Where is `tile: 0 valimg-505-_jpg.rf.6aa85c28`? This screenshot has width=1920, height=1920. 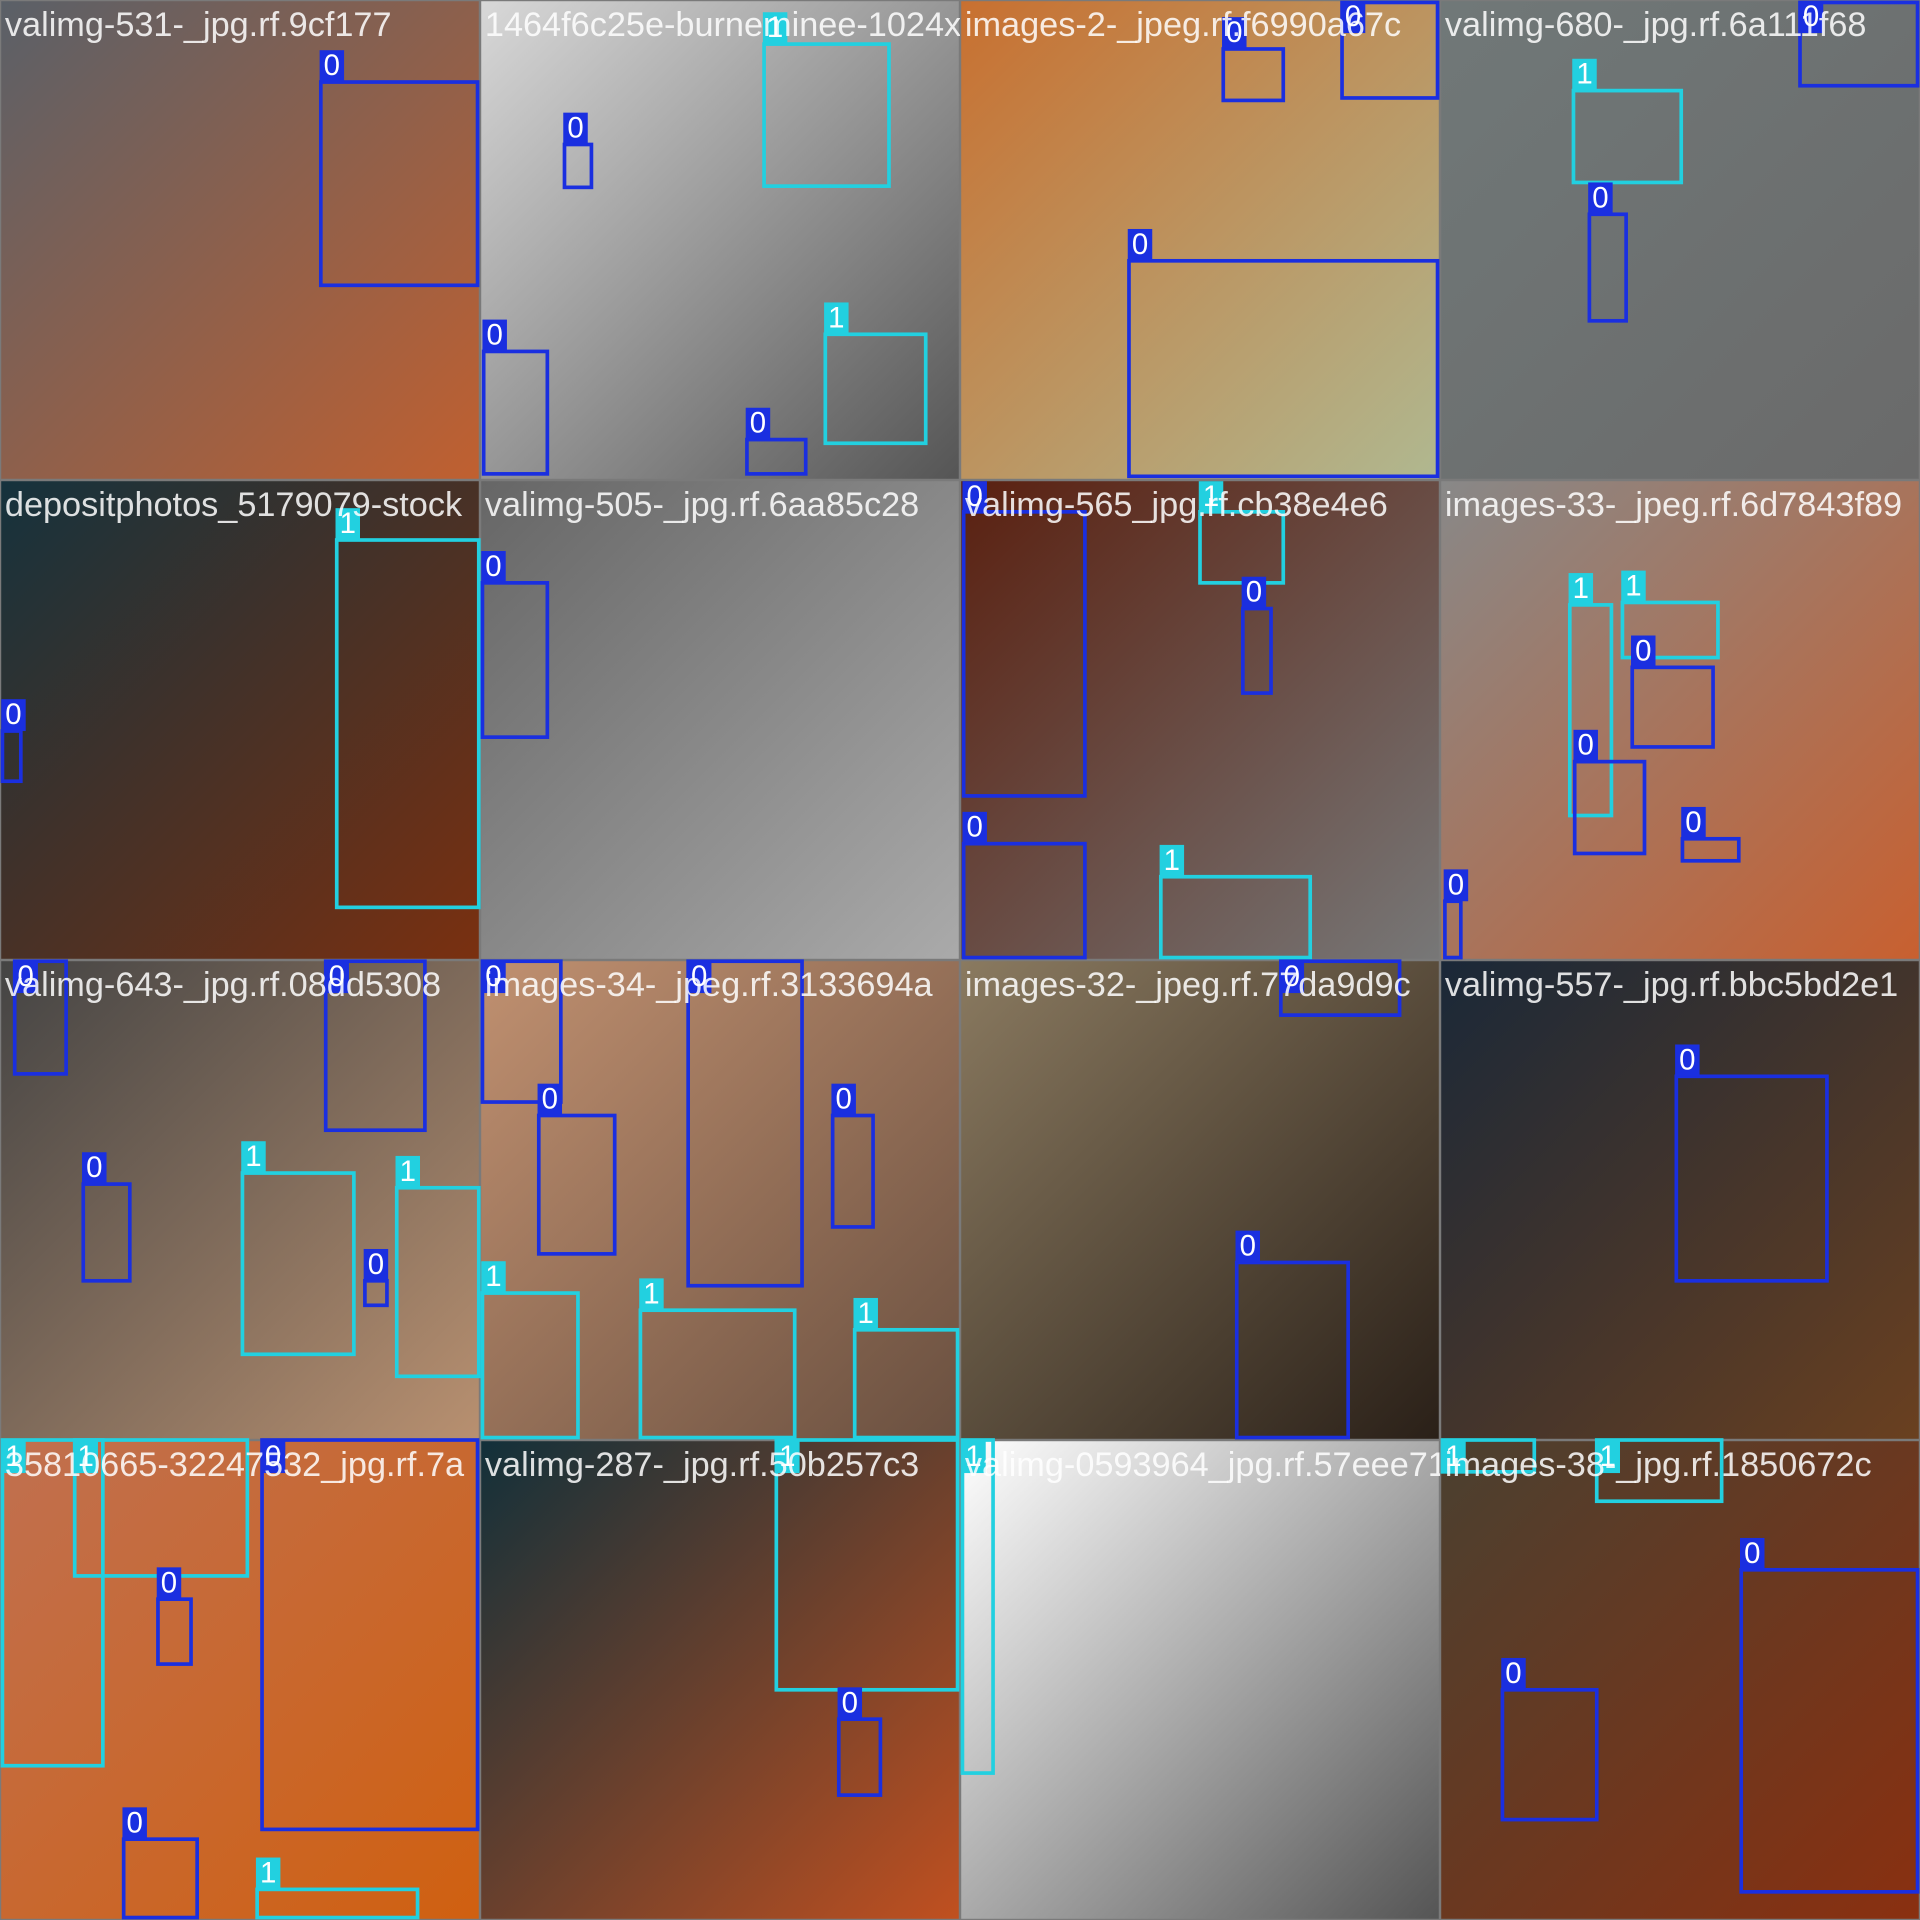
tile: 0 valimg-505-_jpg.rf.6aa85c28 is located at coordinates (719, 720).